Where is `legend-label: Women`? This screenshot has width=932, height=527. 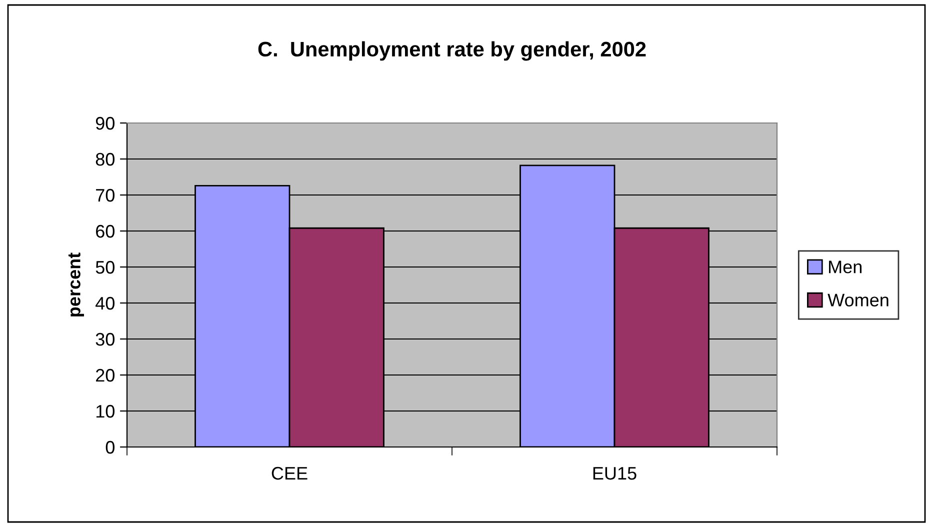
legend-label: Women is located at coordinates (858, 300).